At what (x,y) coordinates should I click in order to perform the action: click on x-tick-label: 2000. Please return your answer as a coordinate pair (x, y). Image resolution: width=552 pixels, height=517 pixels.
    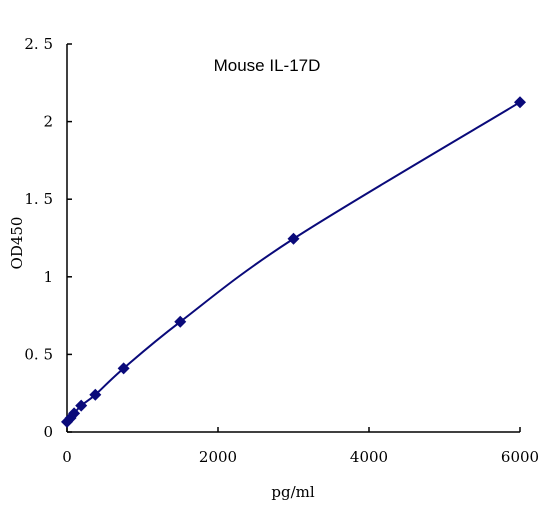
    Looking at the image, I should click on (218, 457).